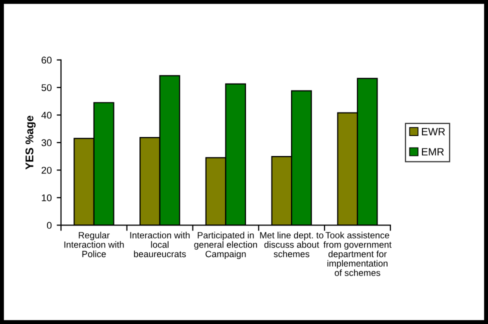  What do you see at coordinates (47, 198) in the screenshot?
I see `y-tick-label: 10` at bounding box center [47, 198].